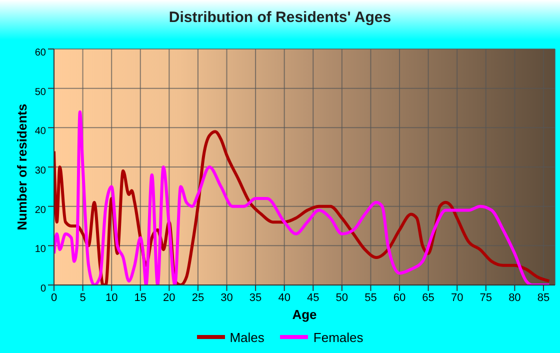 The width and height of the screenshot is (560, 353). Describe the element at coordinates (284, 298) in the screenshot. I see `x-tick-label: 40` at that location.